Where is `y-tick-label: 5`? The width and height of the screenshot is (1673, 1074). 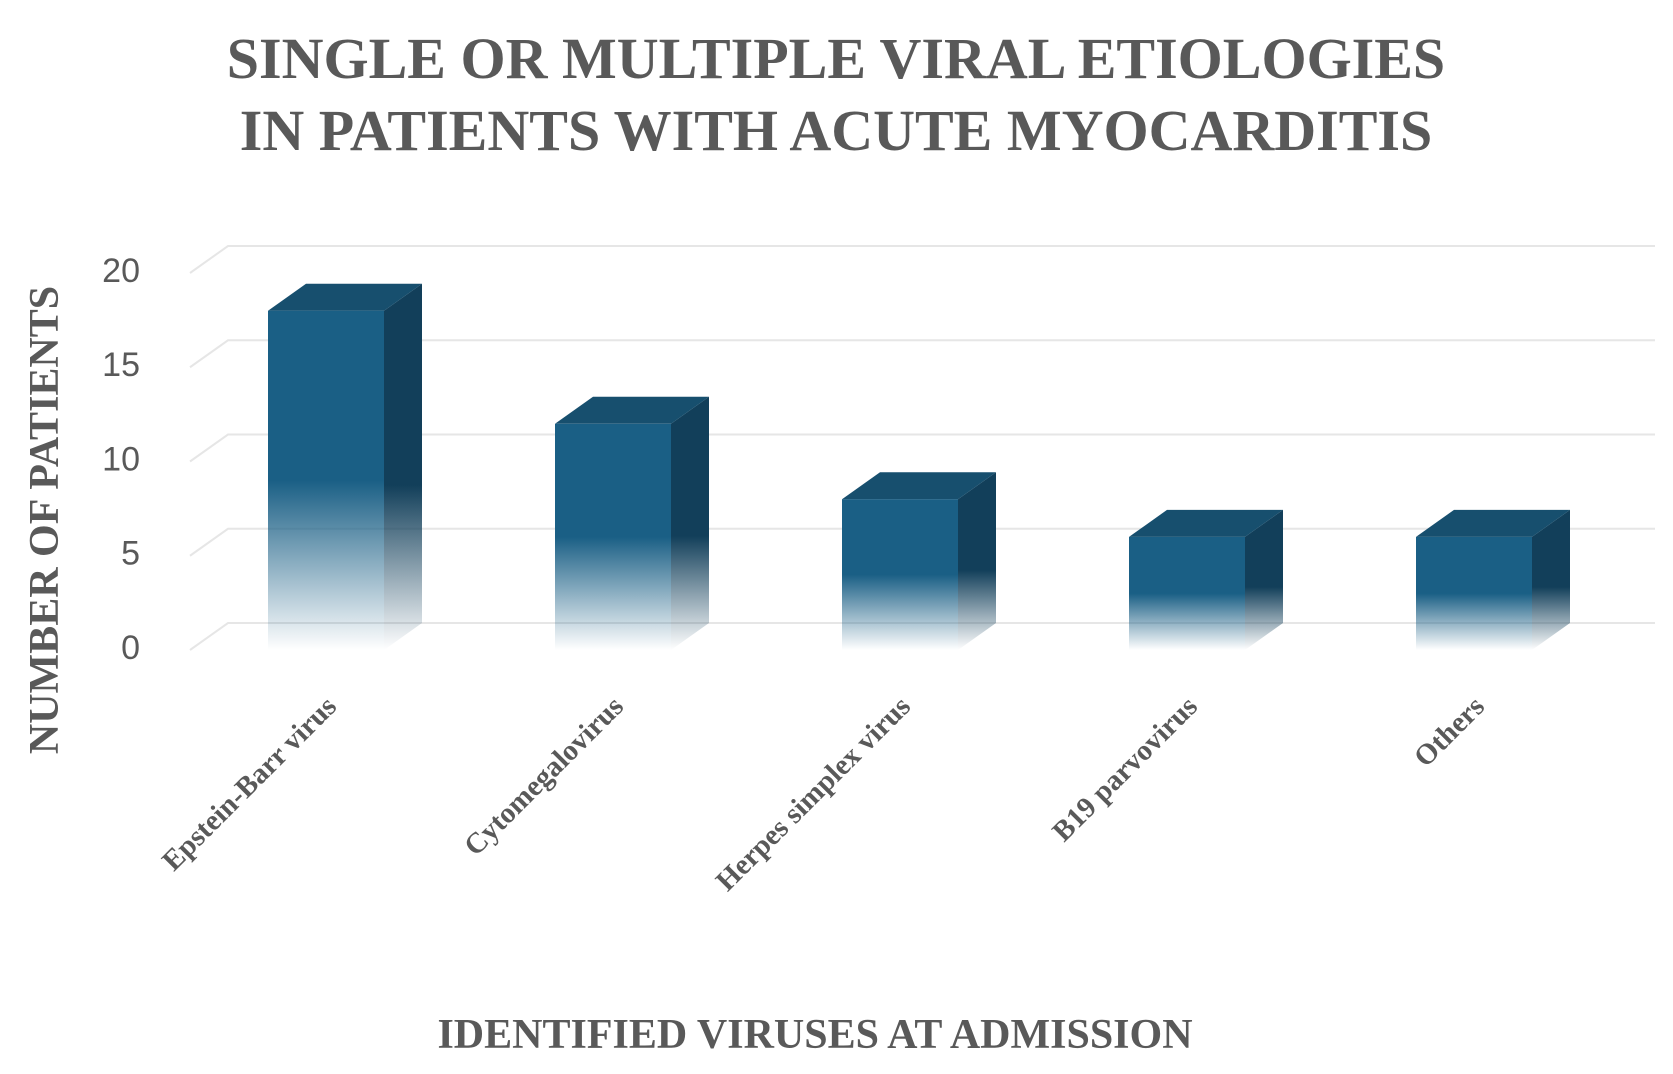 y-tick-label: 5 is located at coordinates (130, 554).